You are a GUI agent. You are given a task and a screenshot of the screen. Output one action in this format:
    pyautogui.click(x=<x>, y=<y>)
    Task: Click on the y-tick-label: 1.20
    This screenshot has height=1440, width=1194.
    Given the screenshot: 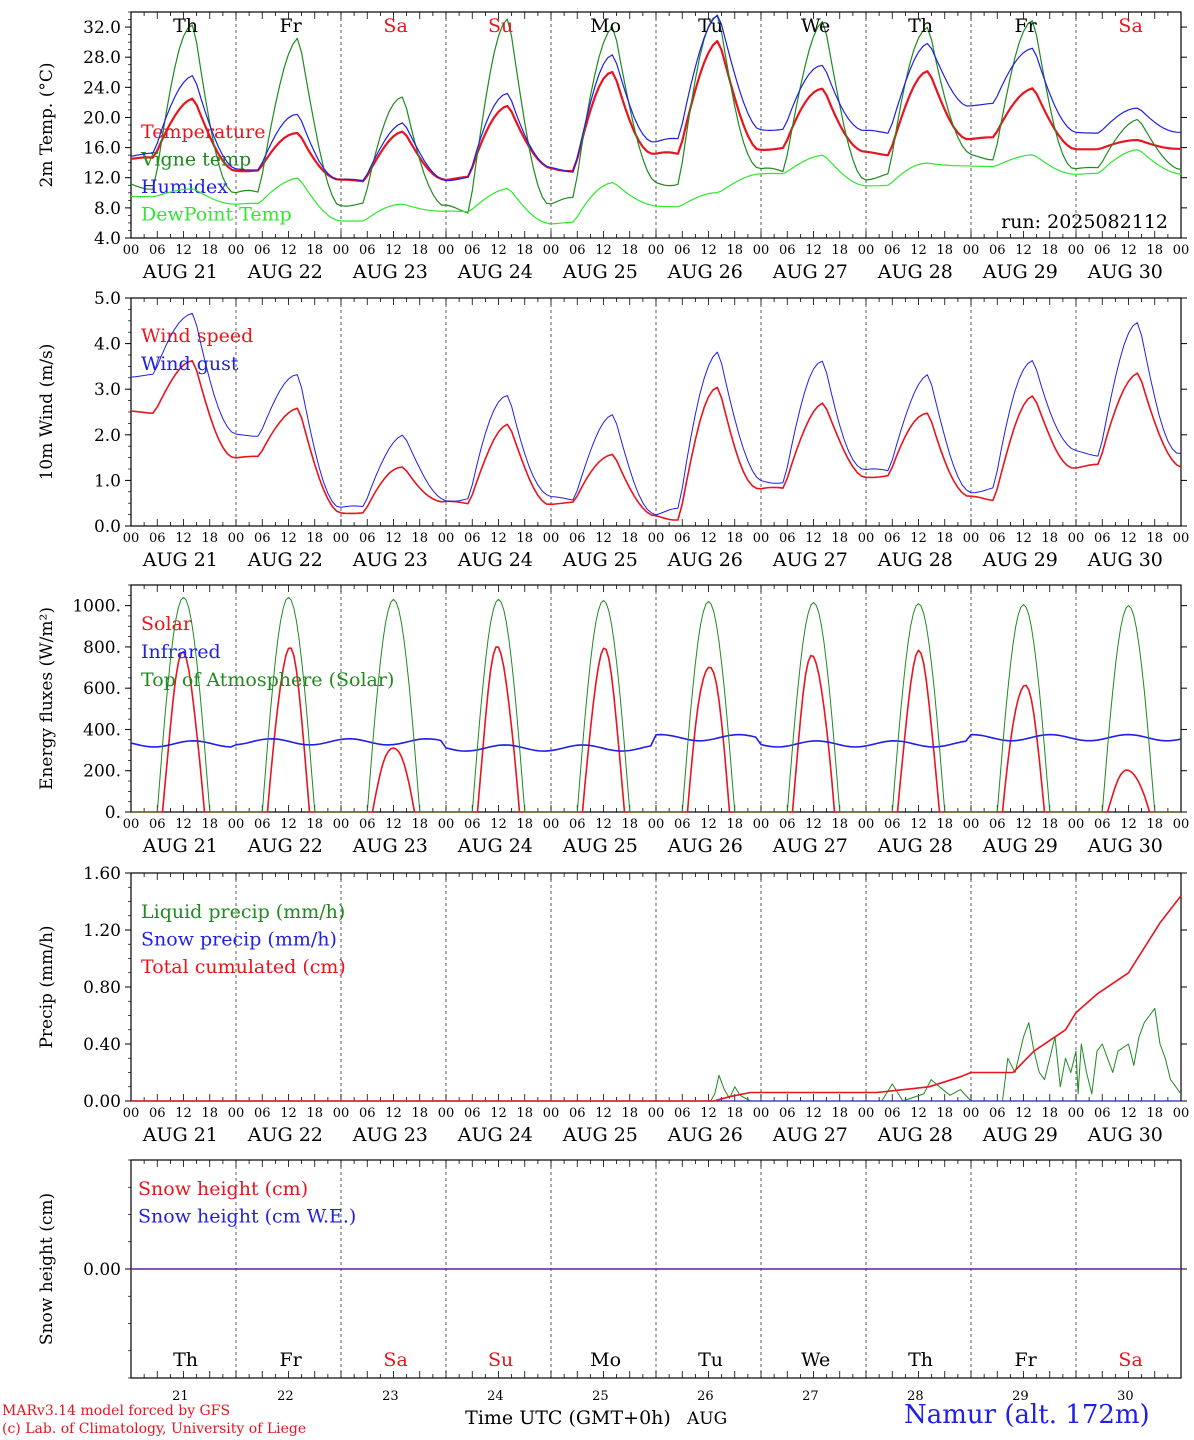 What is the action you would take?
    pyautogui.click(x=102, y=931)
    